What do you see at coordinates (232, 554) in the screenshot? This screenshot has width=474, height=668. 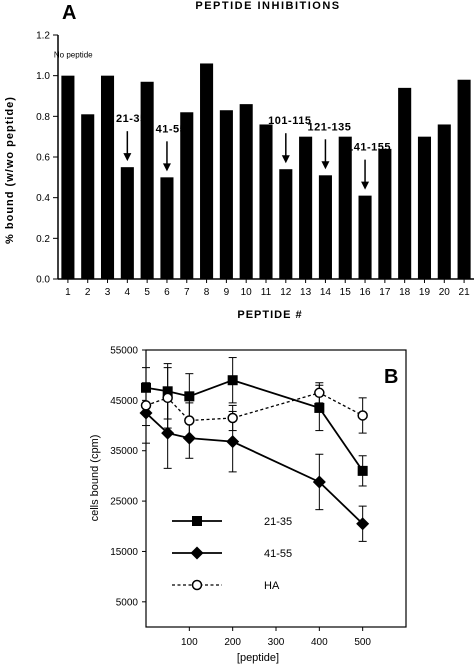 I see `panel-b-legend: 21-35 41-55 HA` at bounding box center [232, 554].